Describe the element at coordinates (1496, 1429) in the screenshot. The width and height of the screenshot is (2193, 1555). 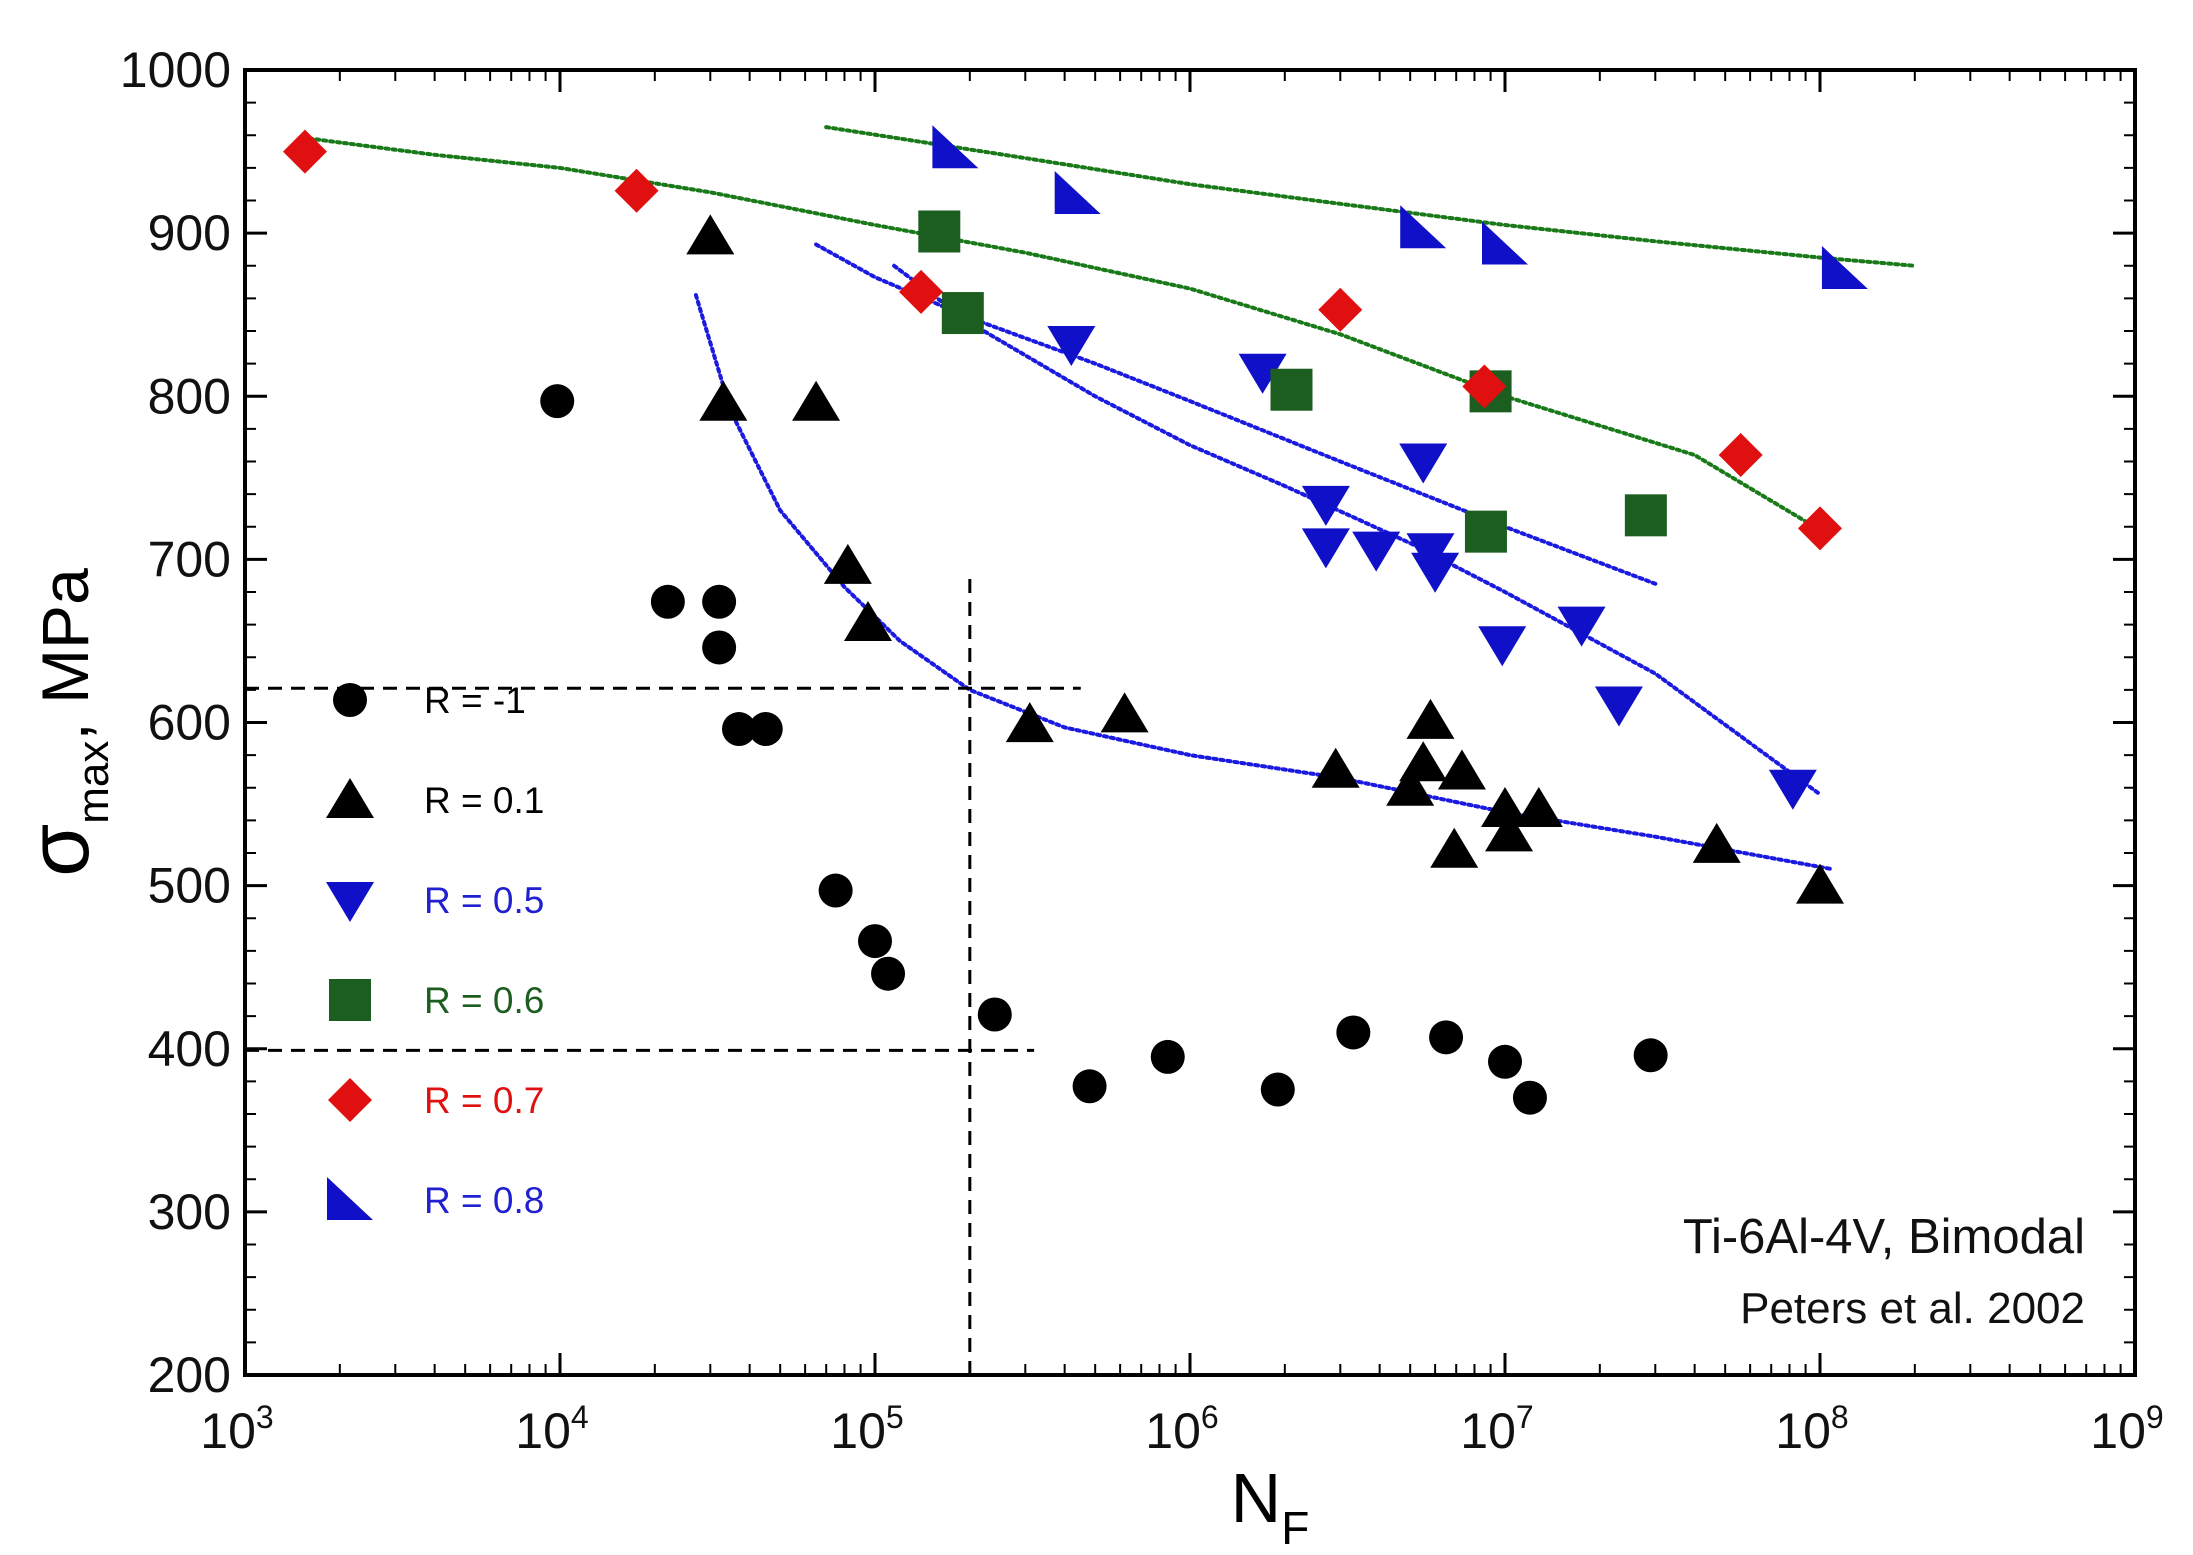
I see `x-tick-label: 10⁷` at that location.